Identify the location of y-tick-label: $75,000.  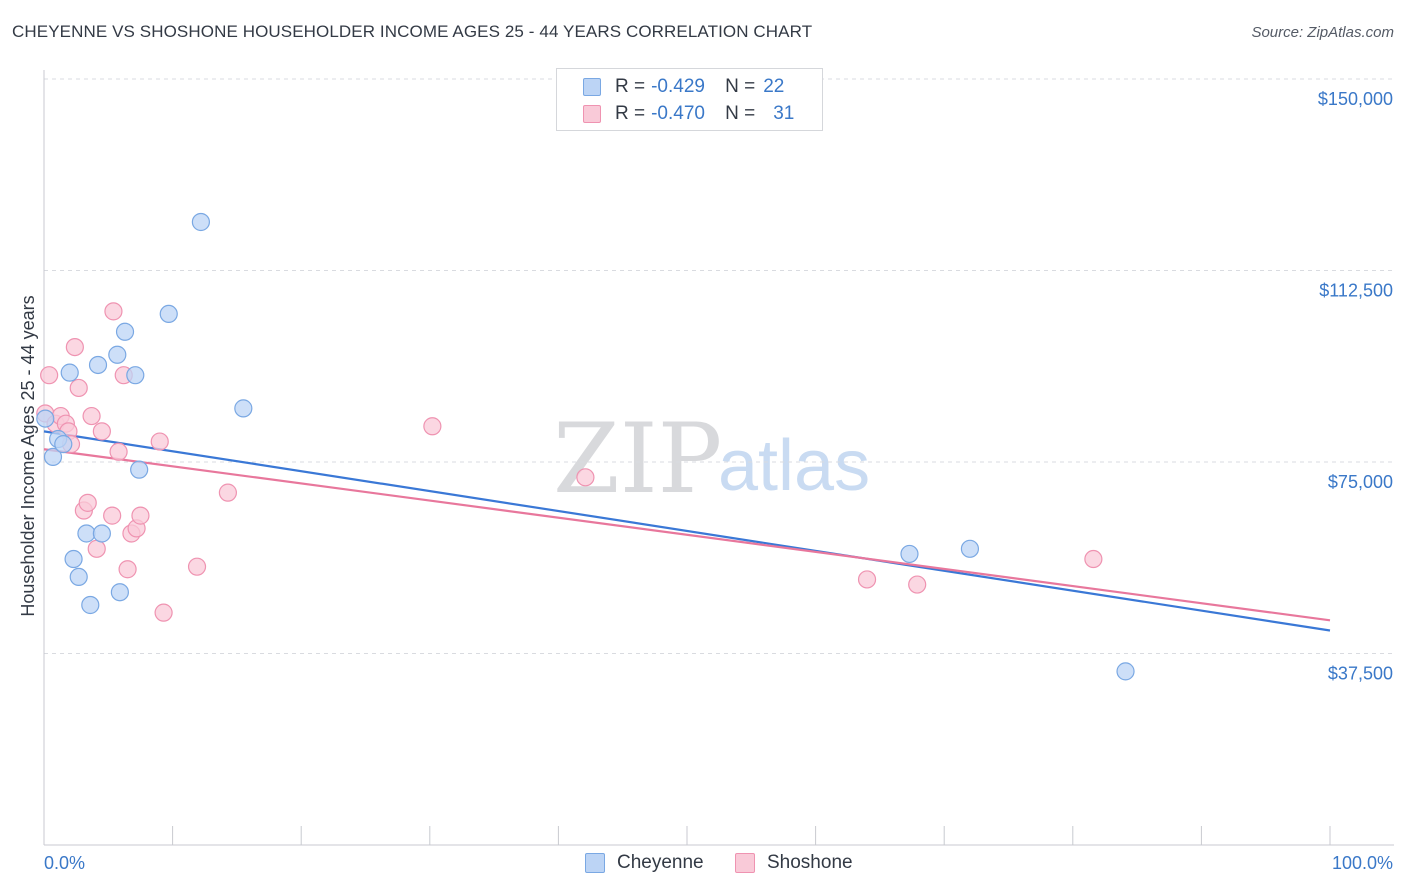
(1360, 482).